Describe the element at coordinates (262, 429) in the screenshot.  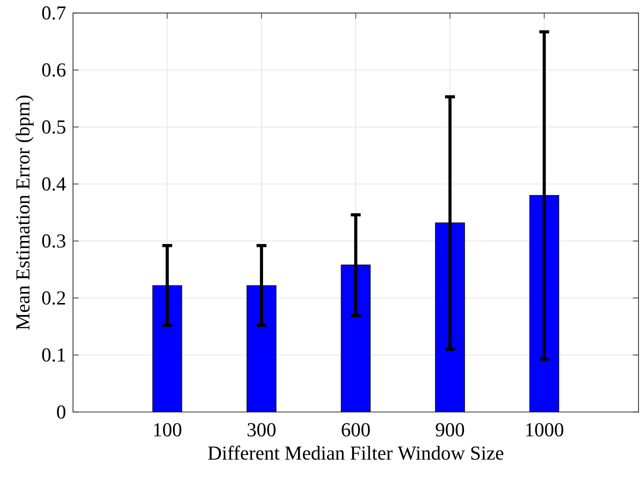
I see `x-tick-label: 300` at that location.